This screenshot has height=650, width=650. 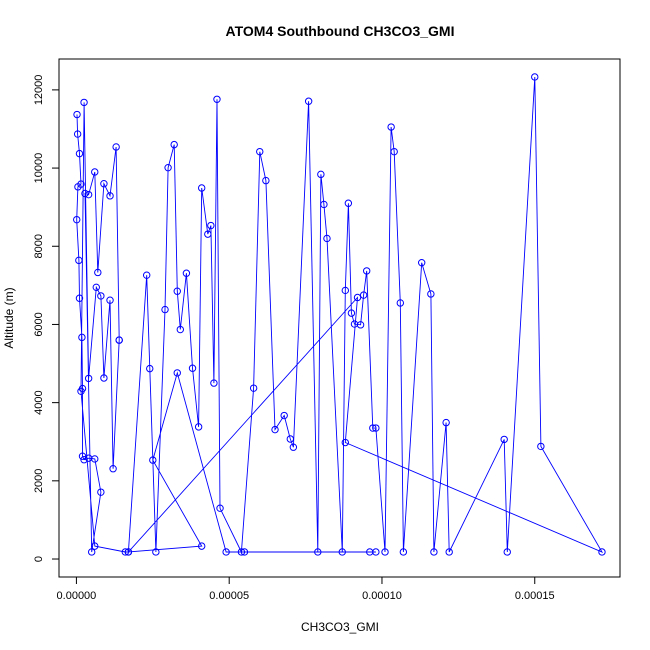 What do you see at coordinates (340, 31) in the screenshot?
I see `chart-title: ATOM4 Southbound CH3CO3_GMI` at bounding box center [340, 31].